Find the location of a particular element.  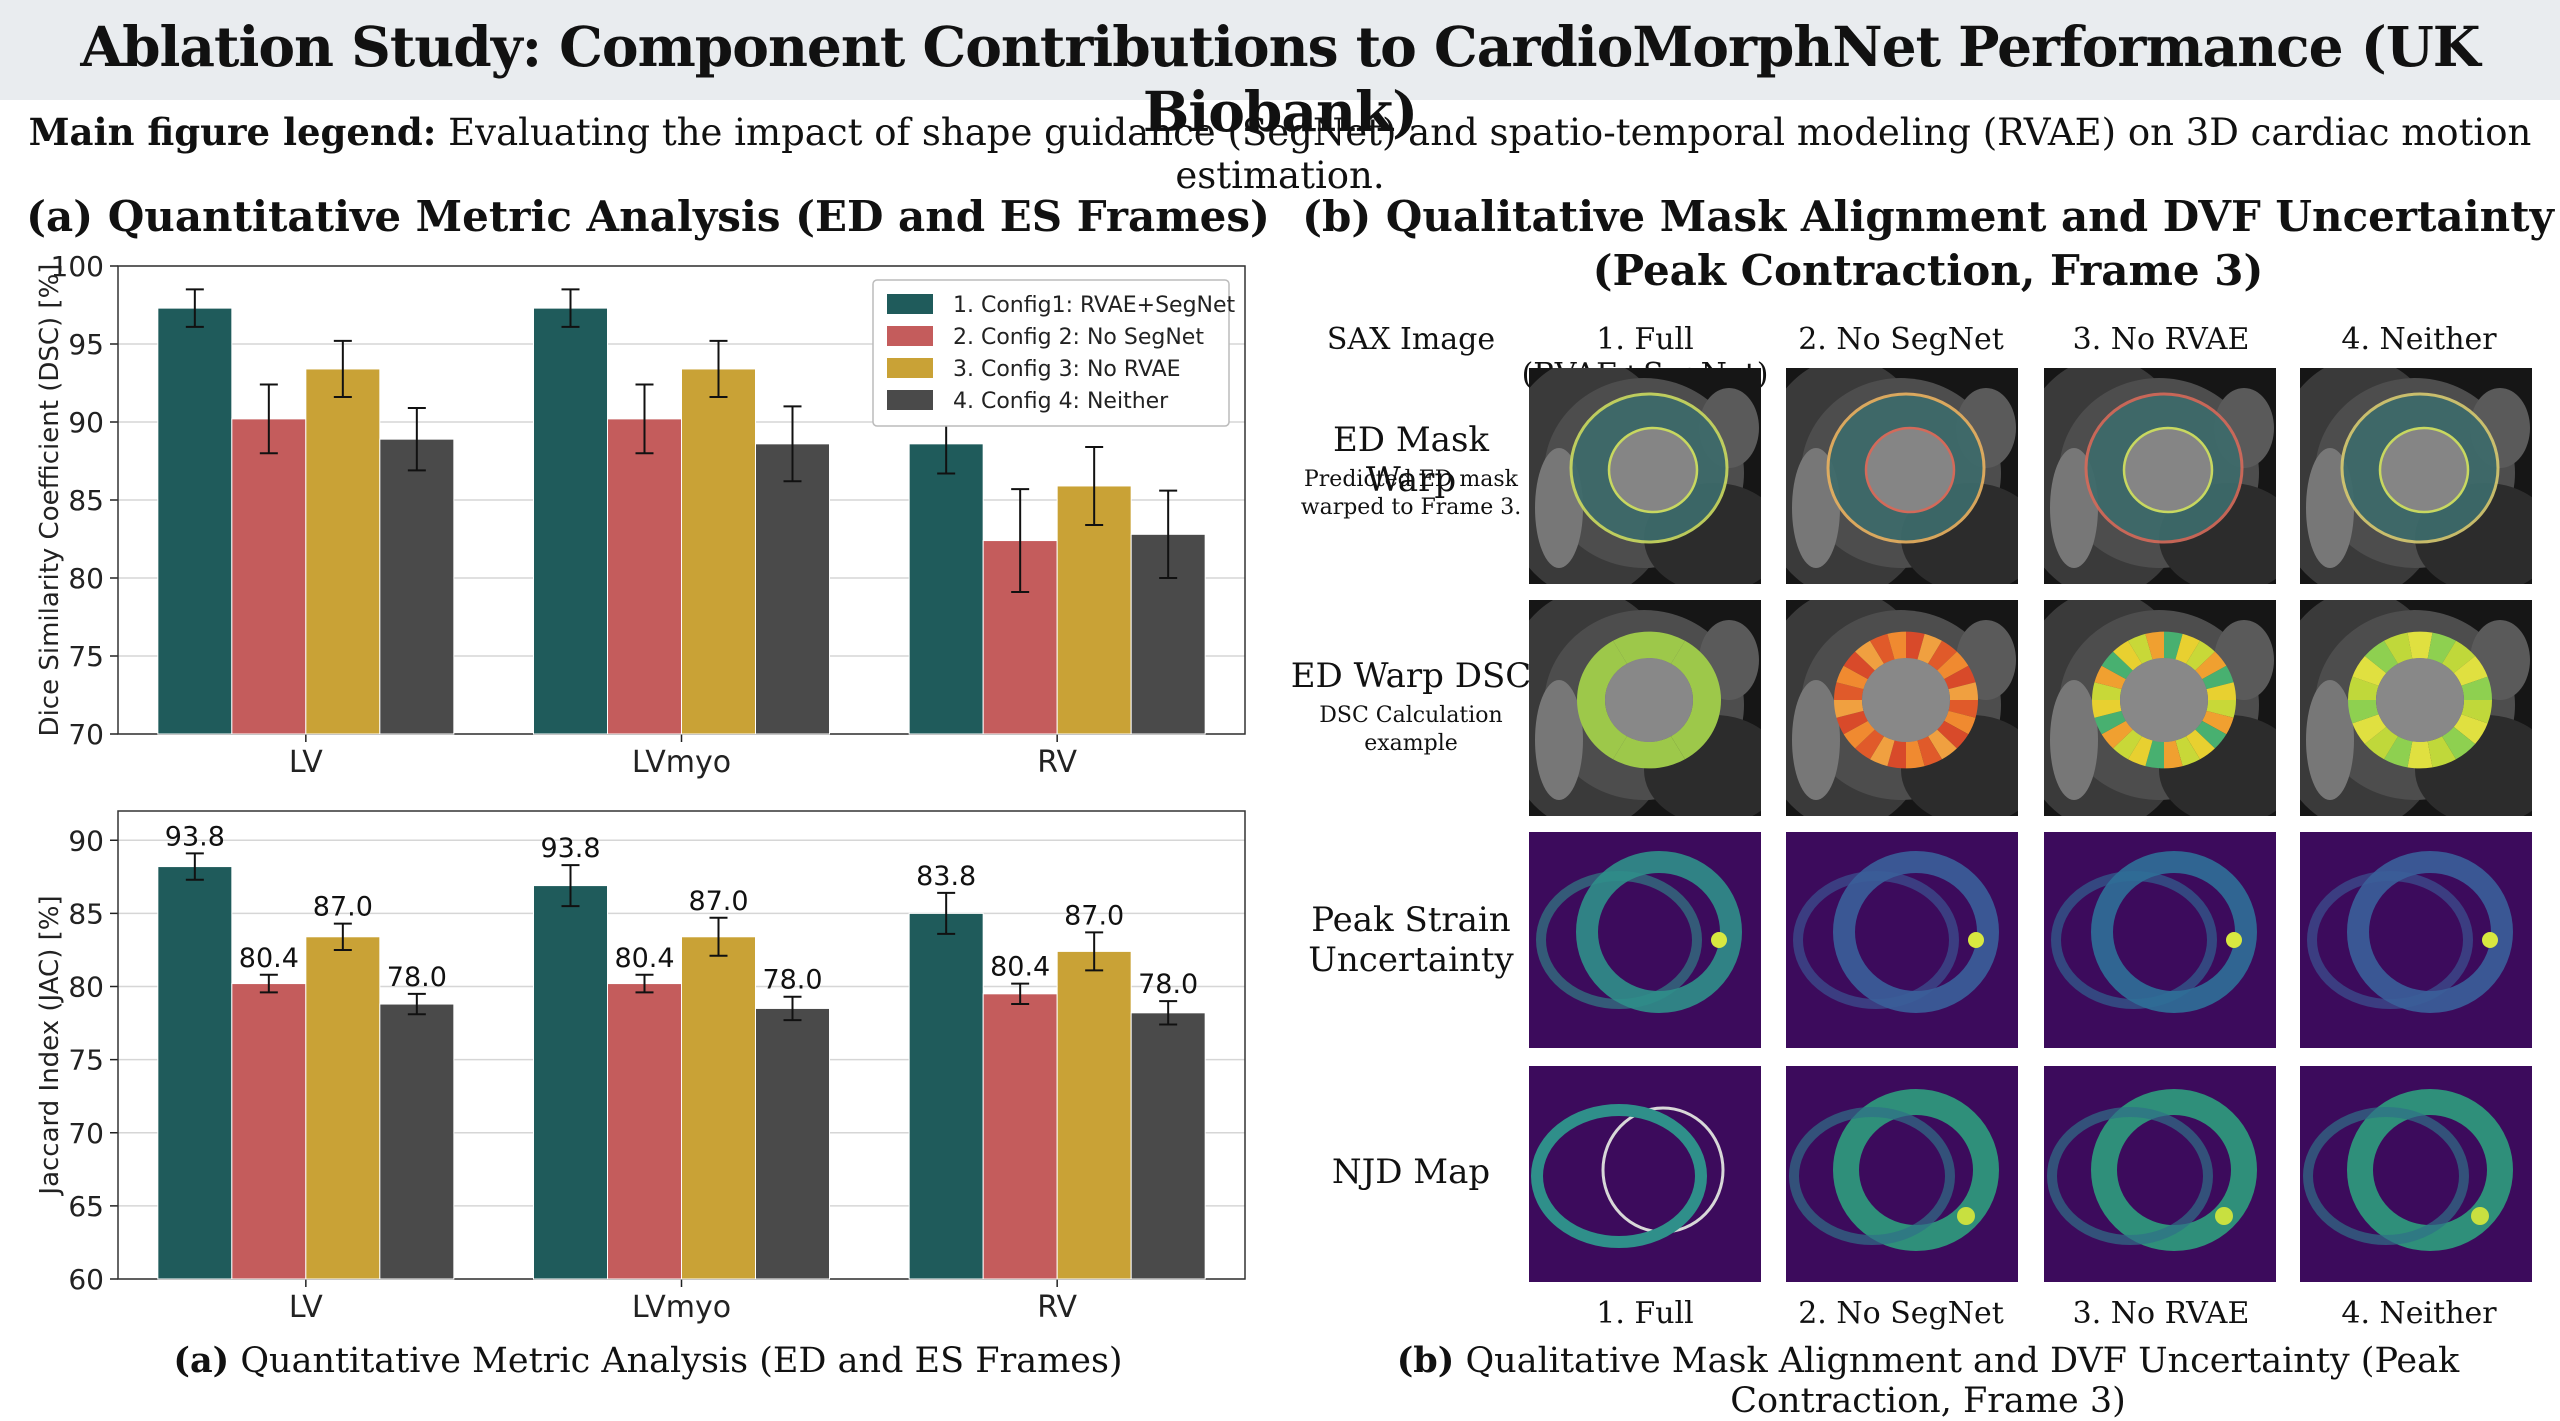

y-tick-label: 60 is located at coordinates (86, 1279).